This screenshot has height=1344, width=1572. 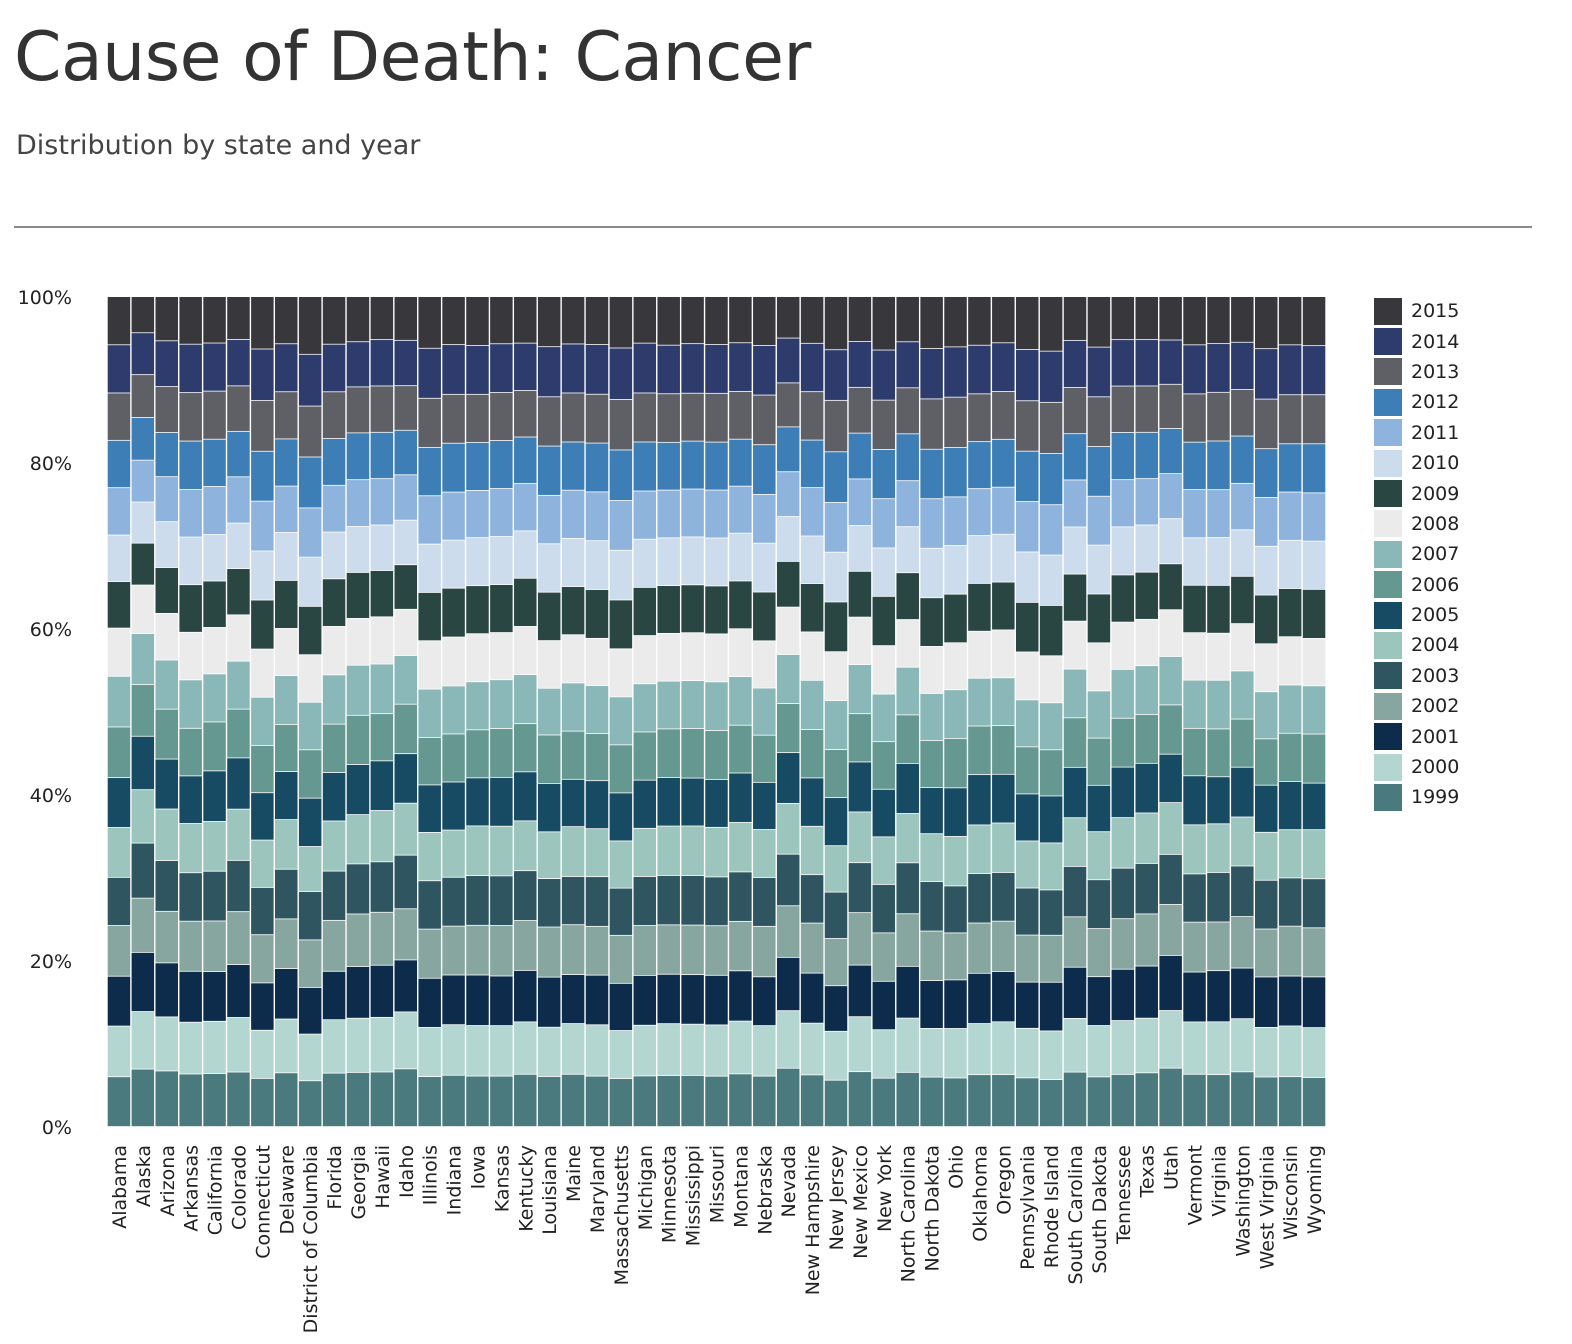 What do you see at coordinates (1464, 433) in the screenshot?
I see `legend-item: 2011` at bounding box center [1464, 433].